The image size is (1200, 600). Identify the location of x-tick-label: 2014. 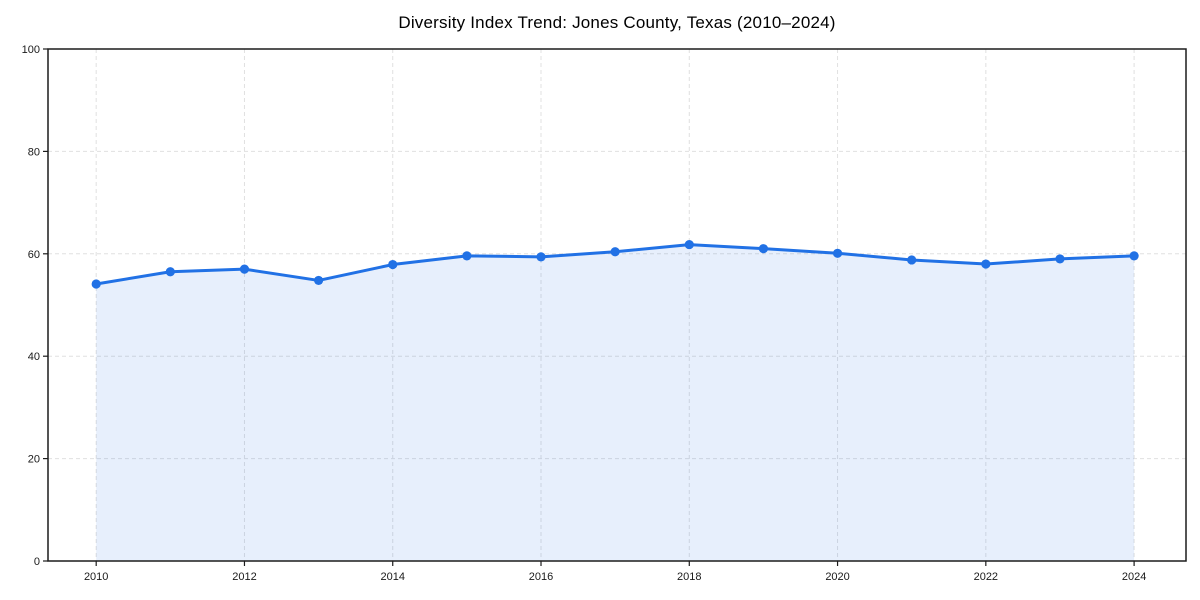
(392, 577).